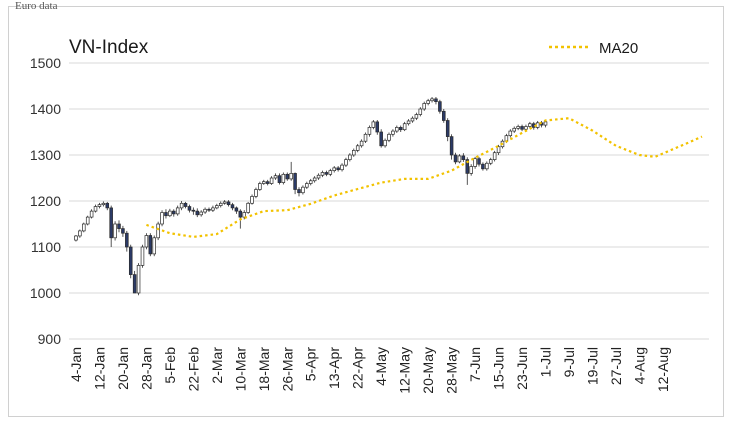 This screenshot has height=423, width=730. I want to click on x-tick-label: 15-Jun, so click(499, 368).